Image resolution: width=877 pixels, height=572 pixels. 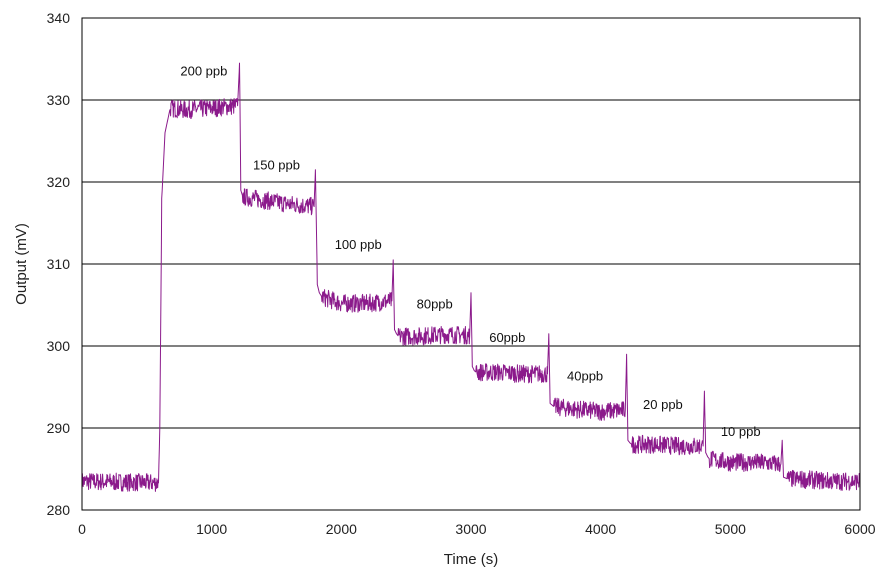 I want to click on x-tick-label: 6000, so click(x=859, y=529).